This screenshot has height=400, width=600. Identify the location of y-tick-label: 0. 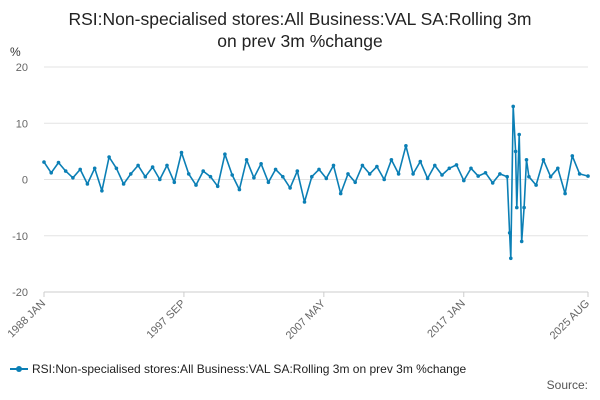
(25, 181).